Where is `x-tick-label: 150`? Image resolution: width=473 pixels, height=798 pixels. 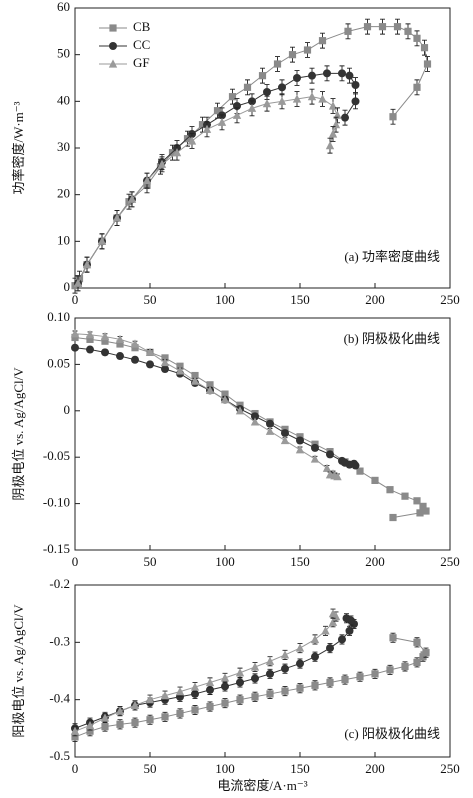
x-tick-label: 150 is located at coordinates (300, 768).